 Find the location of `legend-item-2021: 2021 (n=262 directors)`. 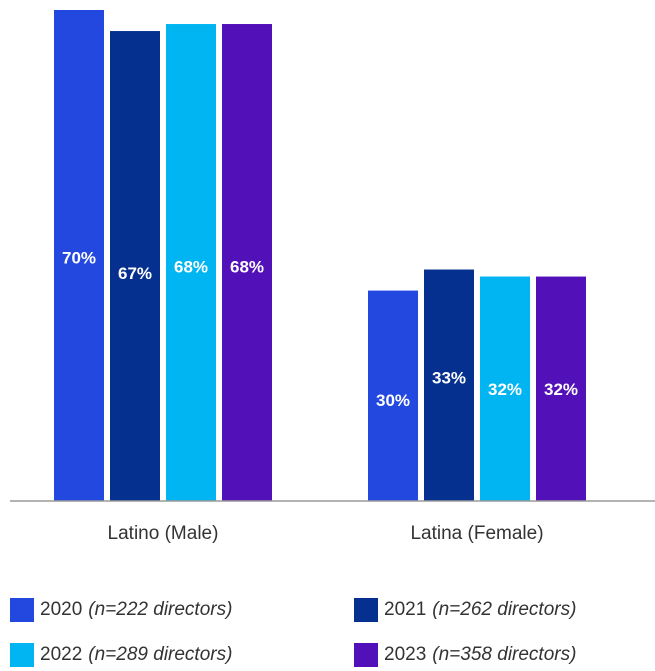

legend-item-2021: 2021 (n=262 directors) is located at coordinates (465, 610).